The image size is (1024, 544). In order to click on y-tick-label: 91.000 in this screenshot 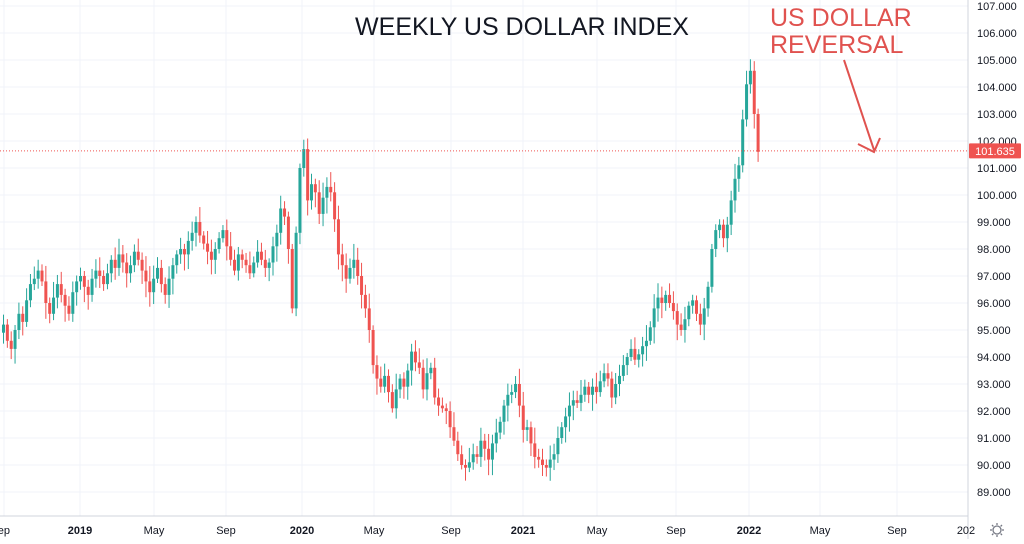, I will do `click(994, 439)`.